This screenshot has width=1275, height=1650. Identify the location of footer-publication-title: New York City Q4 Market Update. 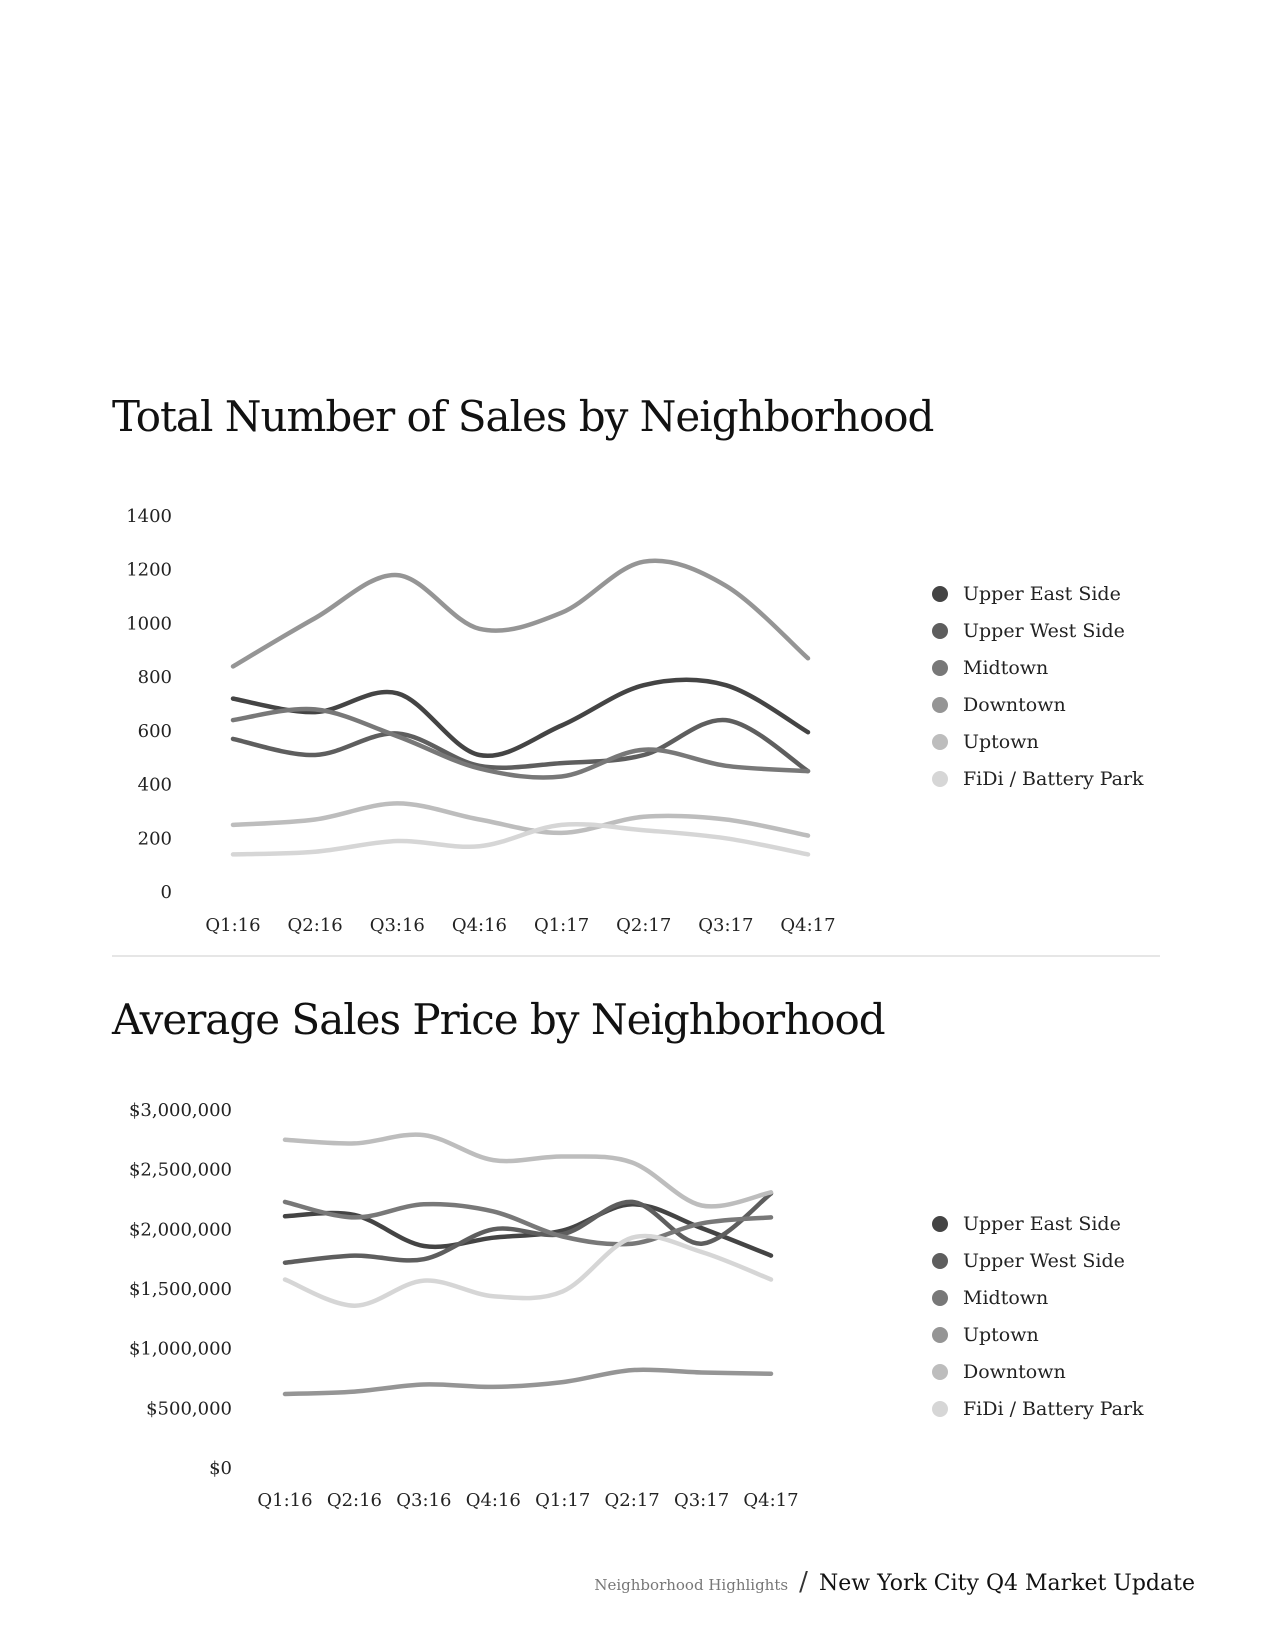
(1007, 1583).